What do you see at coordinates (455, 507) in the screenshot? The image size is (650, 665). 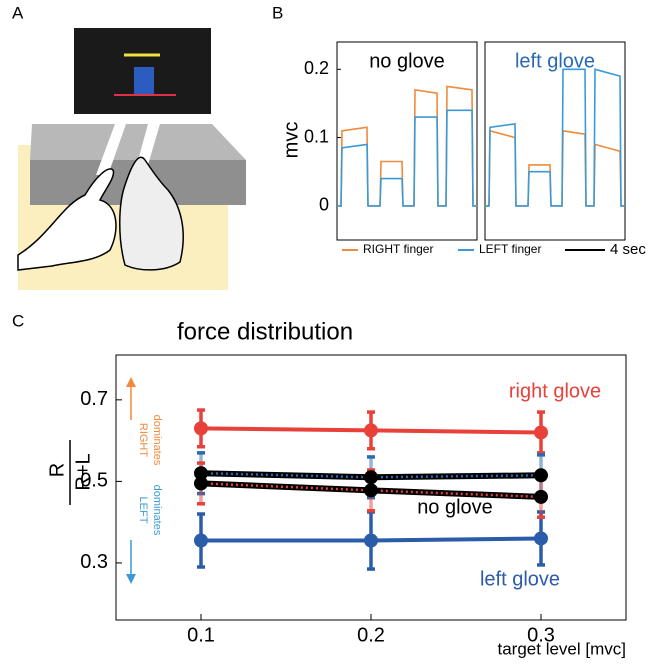 I see `annotation: no glove` at bounding box center [455, 507].